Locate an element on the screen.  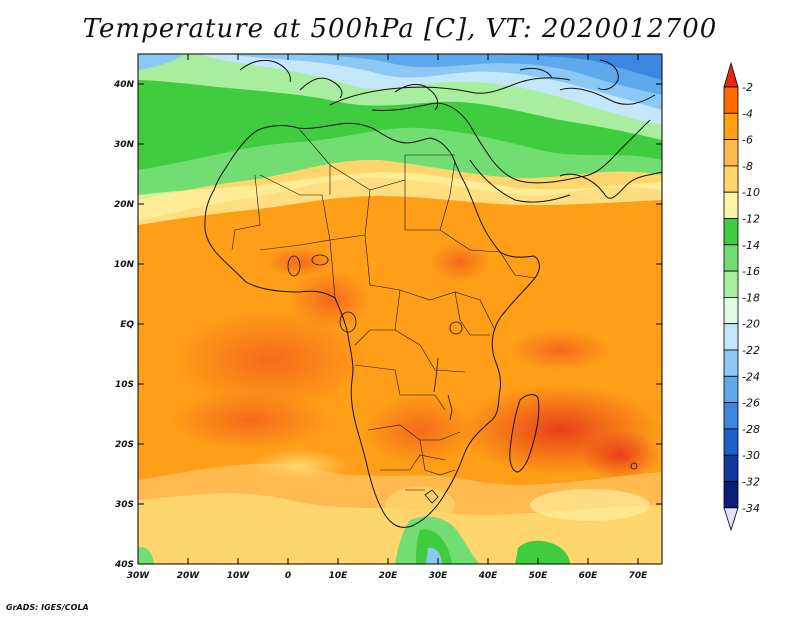
colorbar-label: -24 is located at coordinates (751, 376).